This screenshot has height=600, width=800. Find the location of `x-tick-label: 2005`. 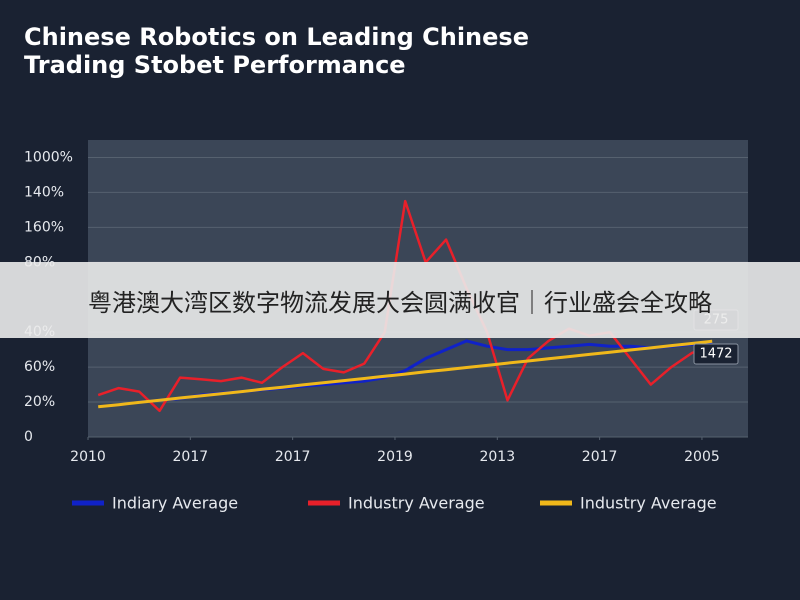

x-tick-label: 2005 is located at coordinates (702, 457).